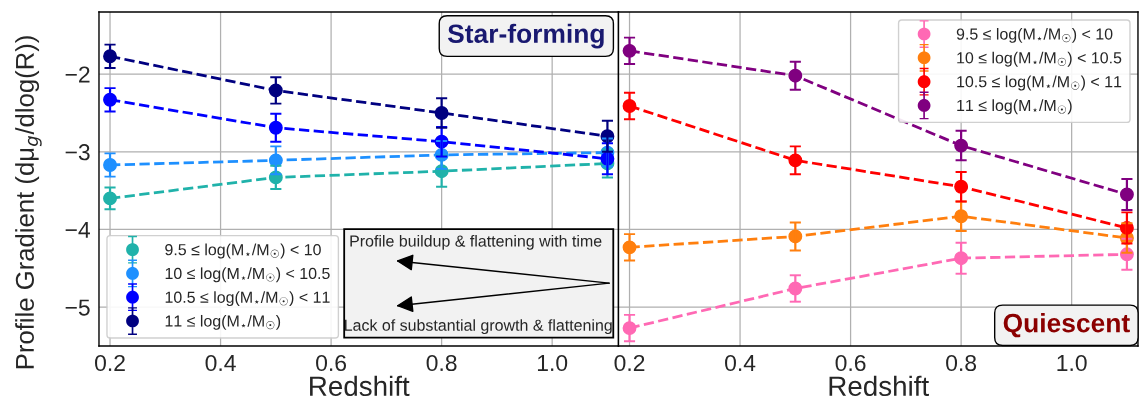 The width and height of the screenshot is (1143, 407). What do you see at coordinates (478, 327) in the screenshot?
I see `annotation: Lack of substantial growth & flattening` at bounding box center [478, 327].